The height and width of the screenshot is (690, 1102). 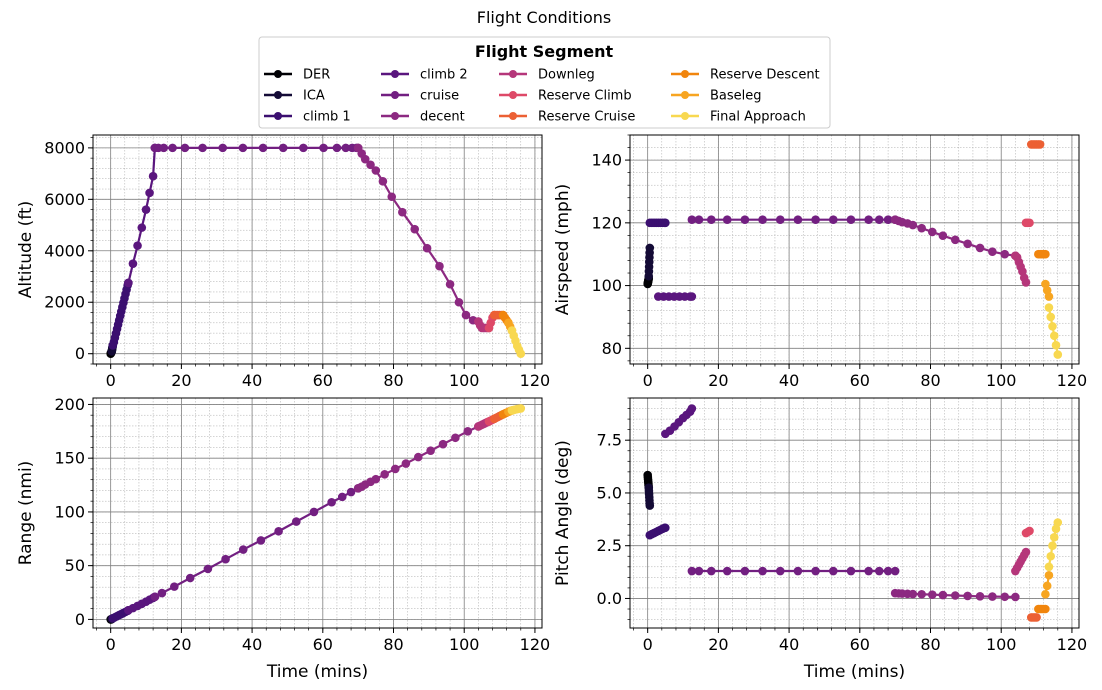 What do you see at coordinates (256, 148) in the screenshot?
I see `series-cruise` at bounding box center [256, 148].